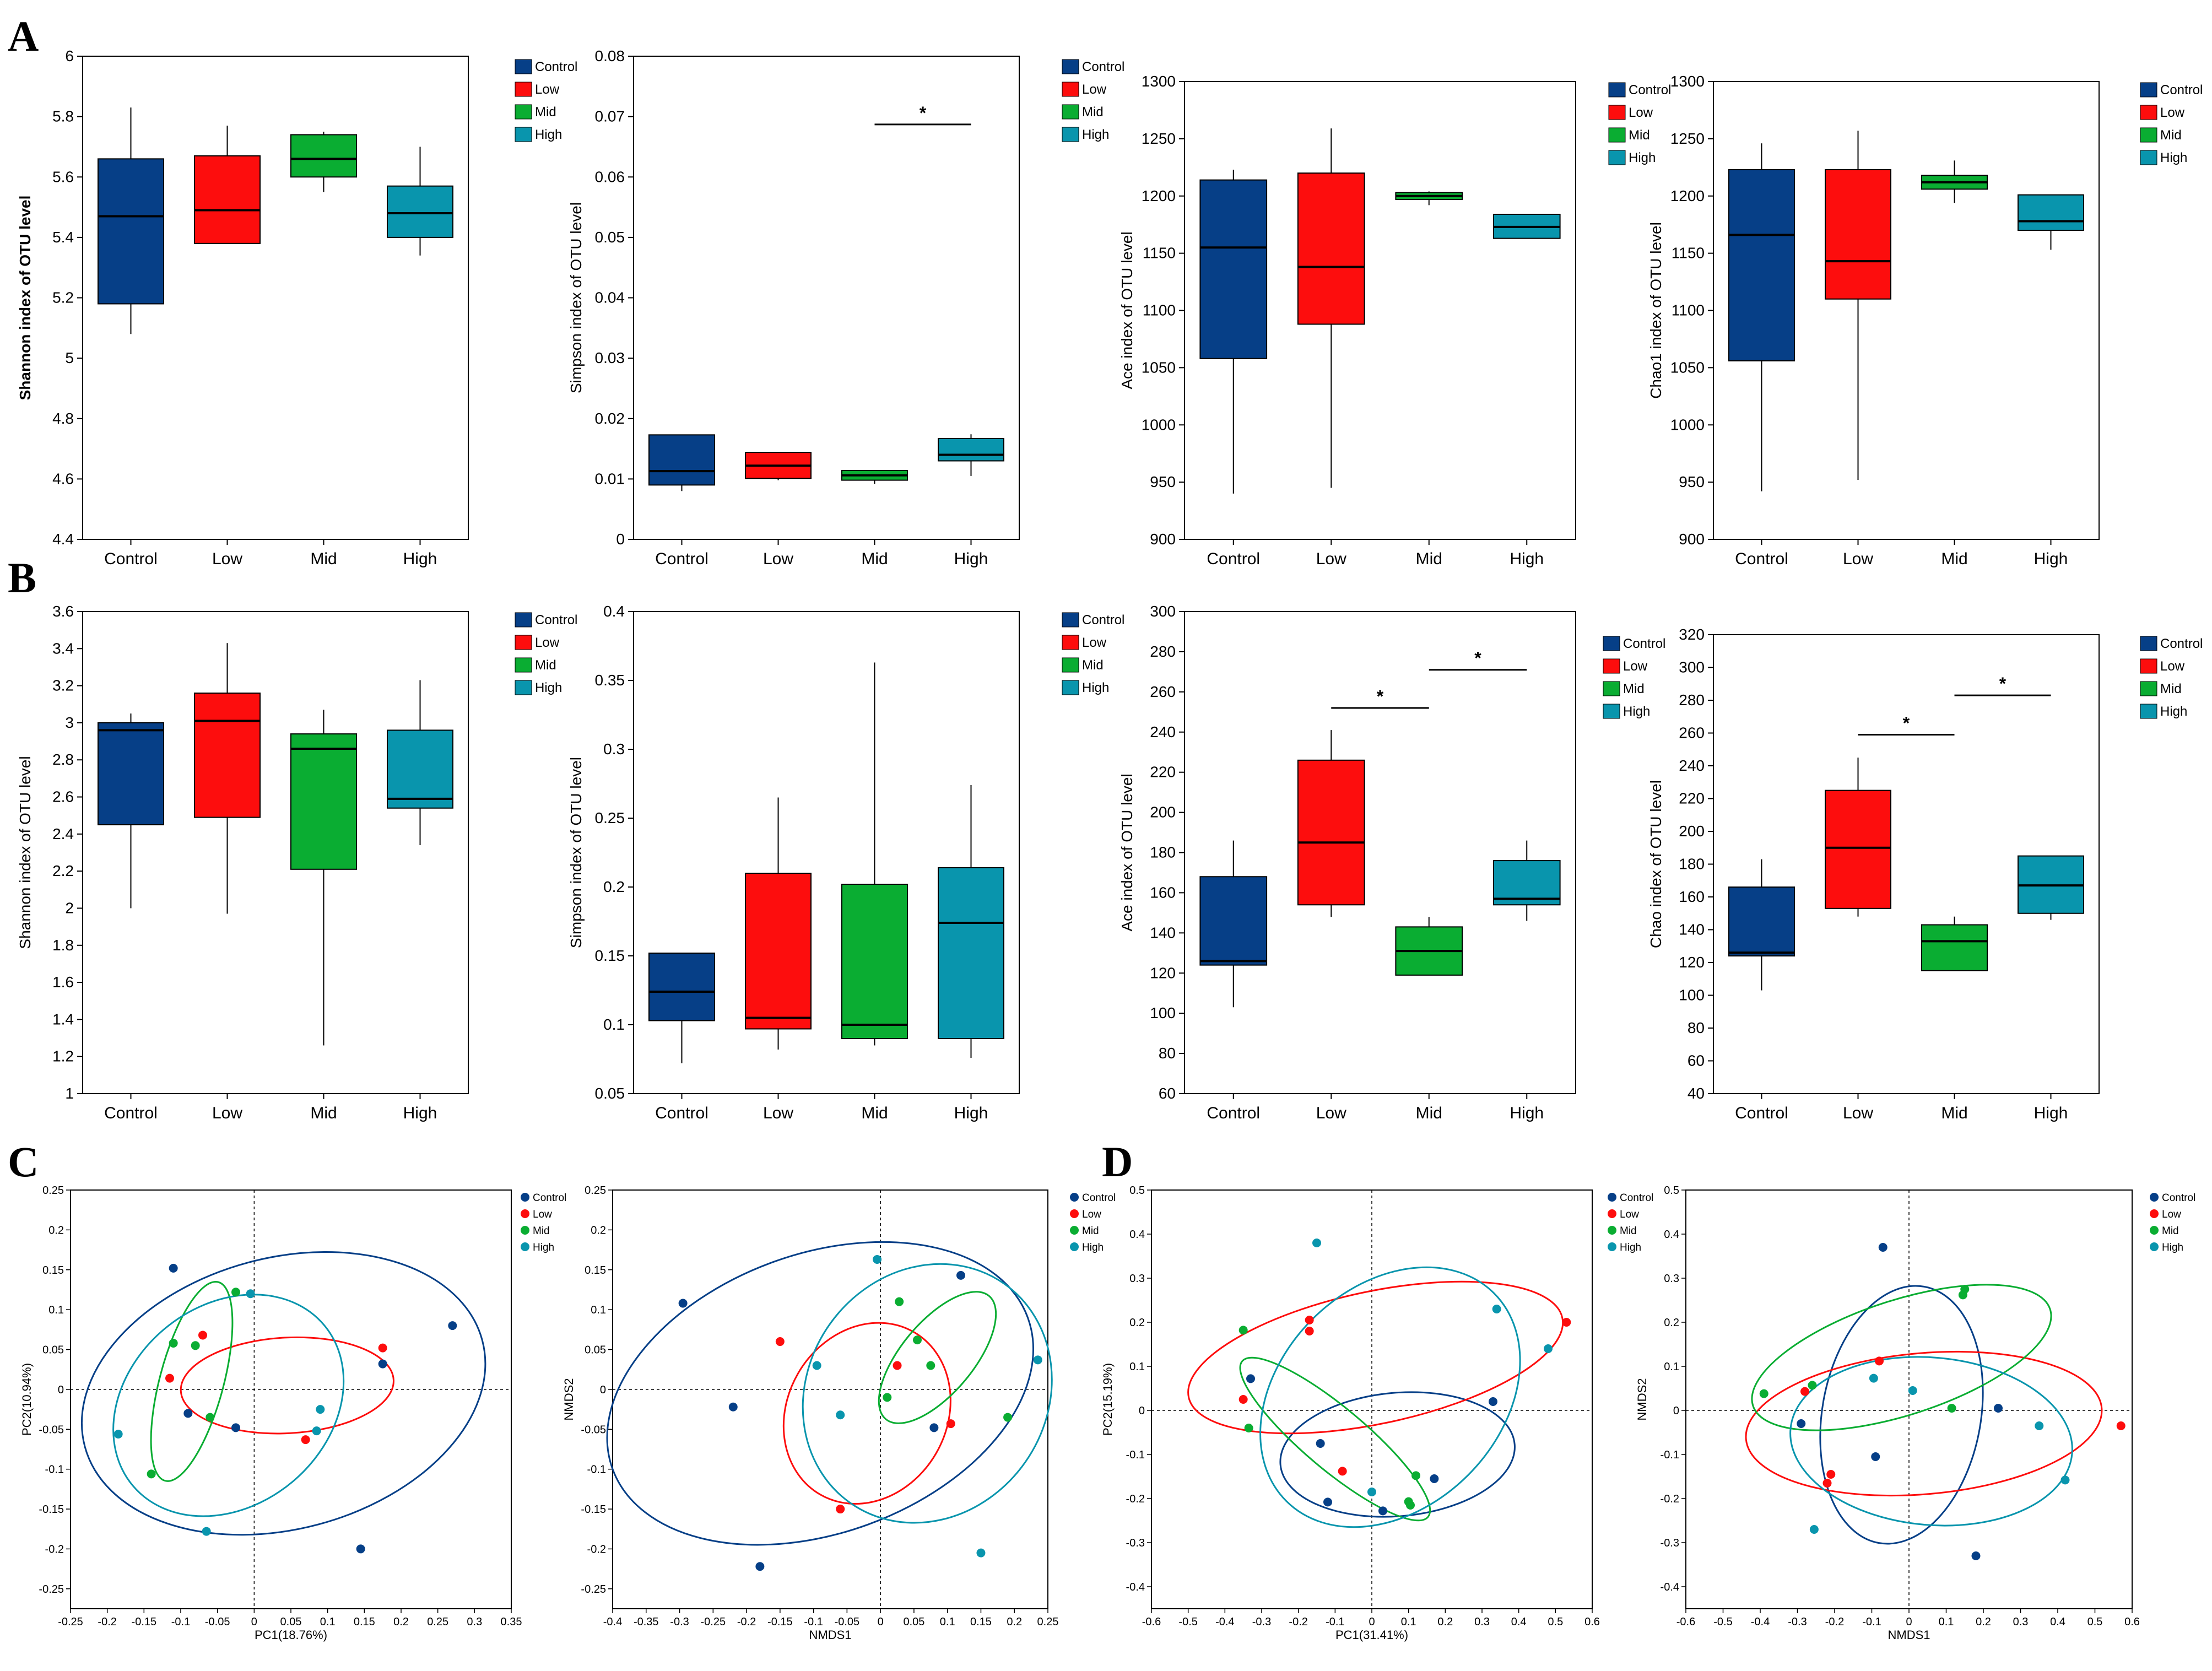  Describe the element at coordinates (1137, 1323) in the screenshot. I see `d1-ytick-label: 0.2` at that location.